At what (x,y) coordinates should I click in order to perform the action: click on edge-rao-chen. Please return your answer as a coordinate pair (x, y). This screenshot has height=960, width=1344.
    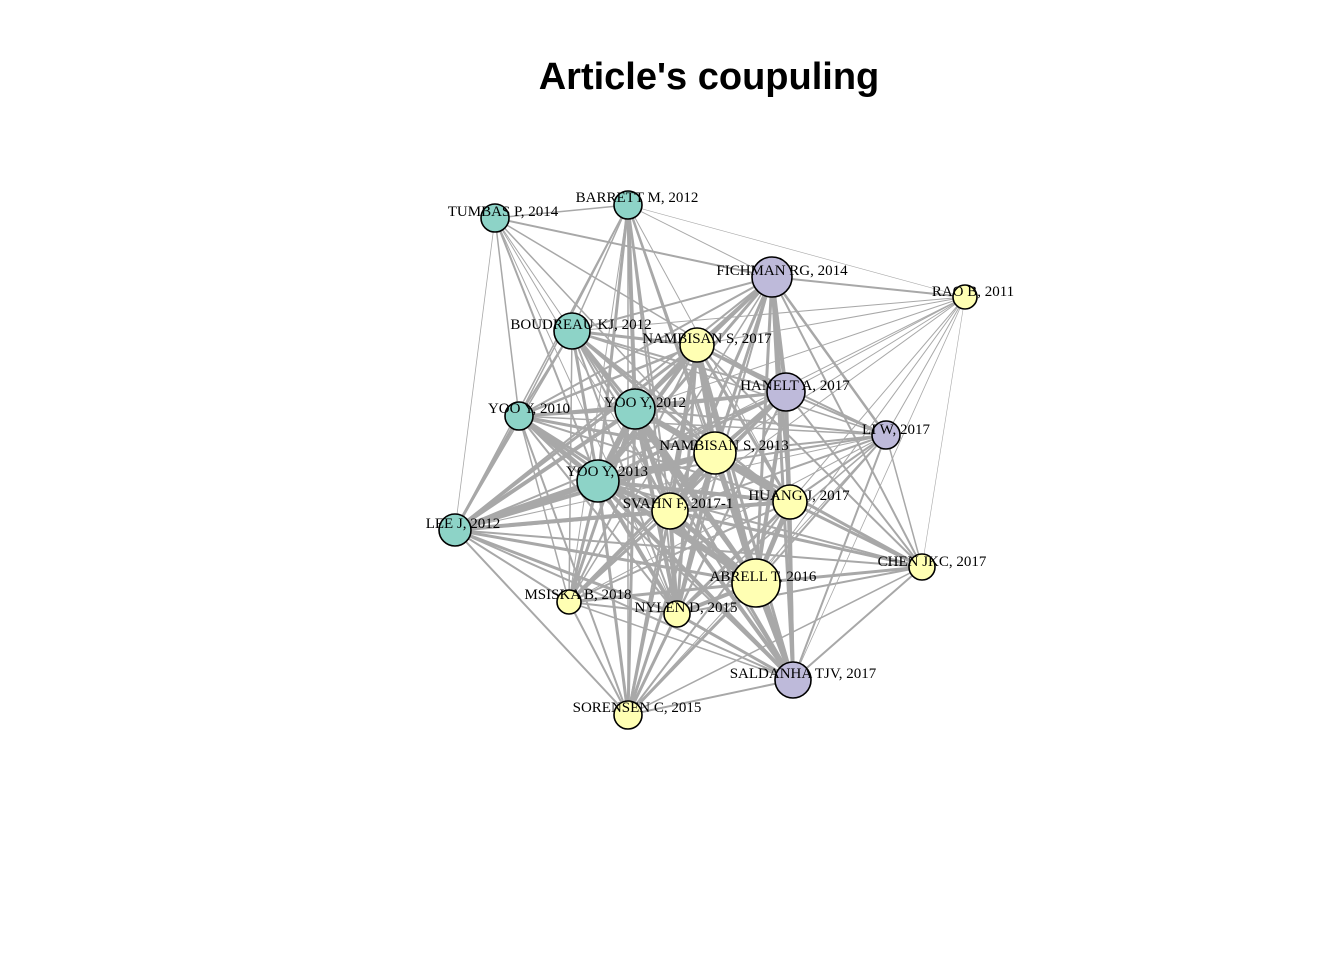
    Looking at the image, I should click on (943, 432).